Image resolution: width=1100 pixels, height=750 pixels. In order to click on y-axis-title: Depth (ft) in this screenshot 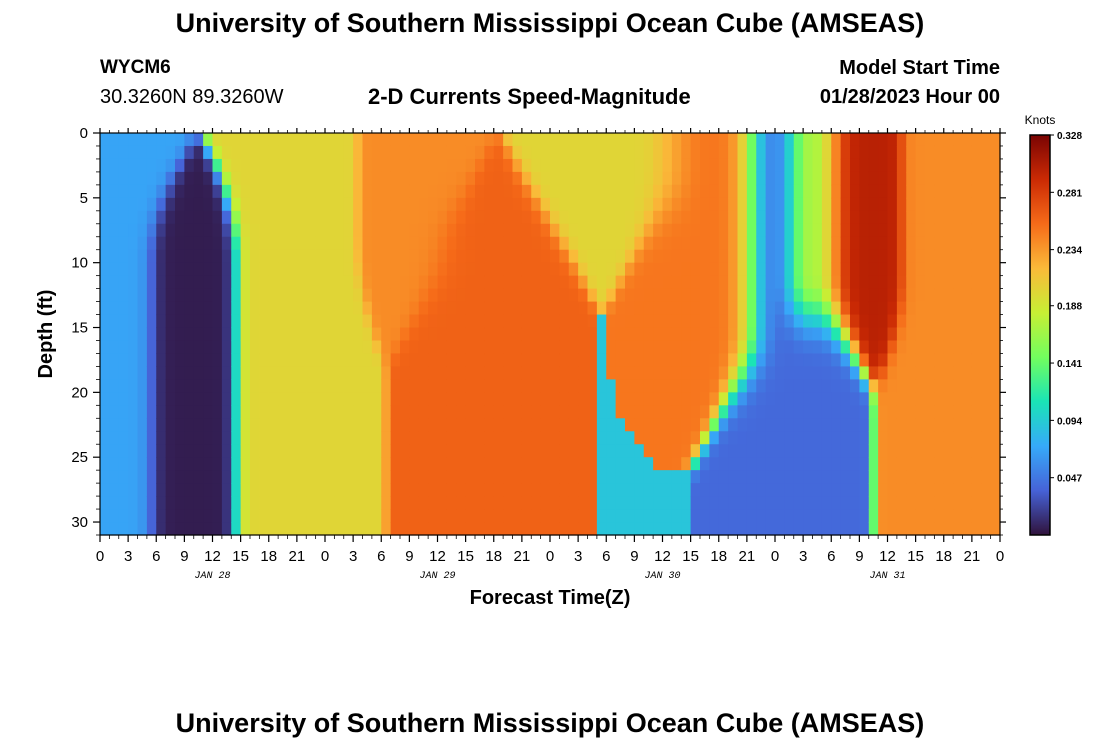, I will do `click(46, 334)`.